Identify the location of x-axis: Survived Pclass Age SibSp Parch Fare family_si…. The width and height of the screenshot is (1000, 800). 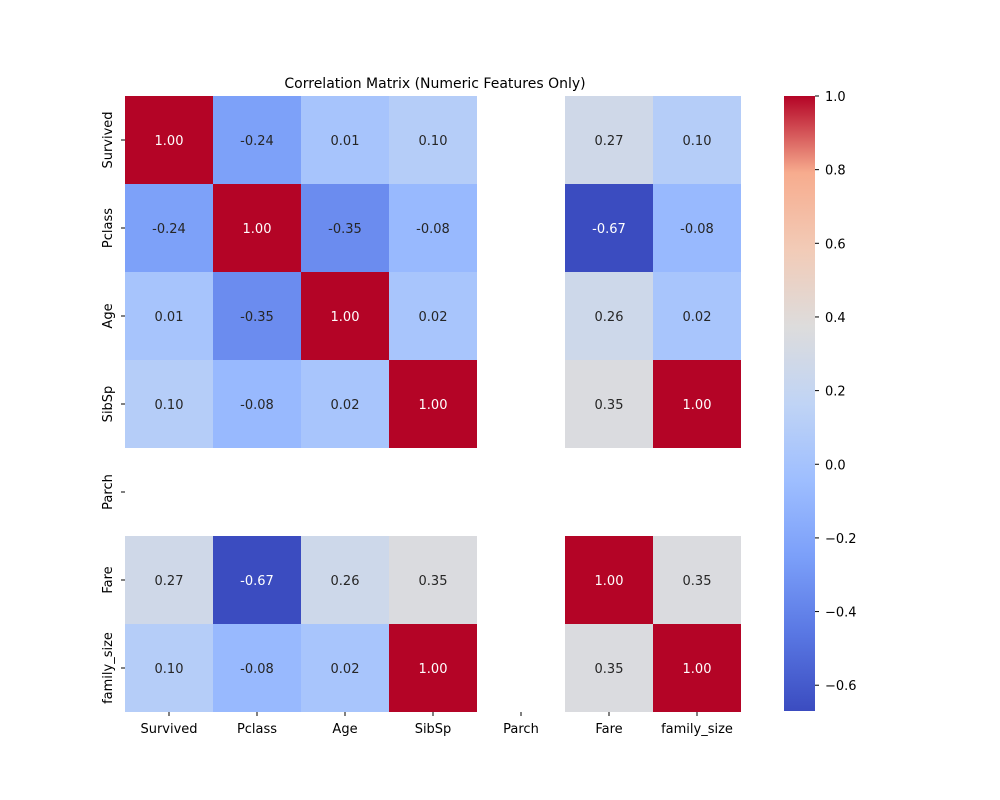
(436, 724).